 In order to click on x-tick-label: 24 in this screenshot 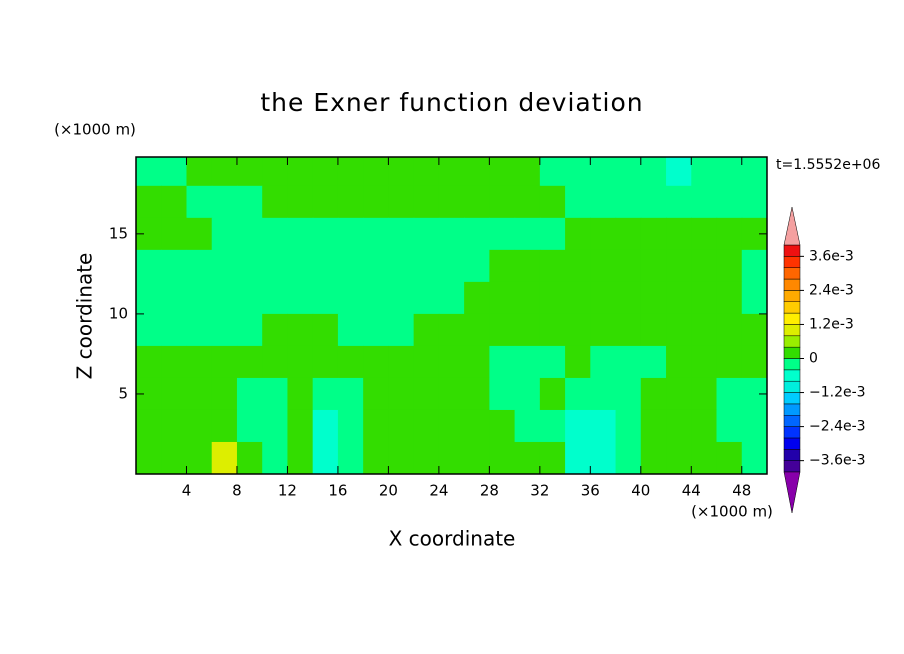, I will do `click(438, 491)`.